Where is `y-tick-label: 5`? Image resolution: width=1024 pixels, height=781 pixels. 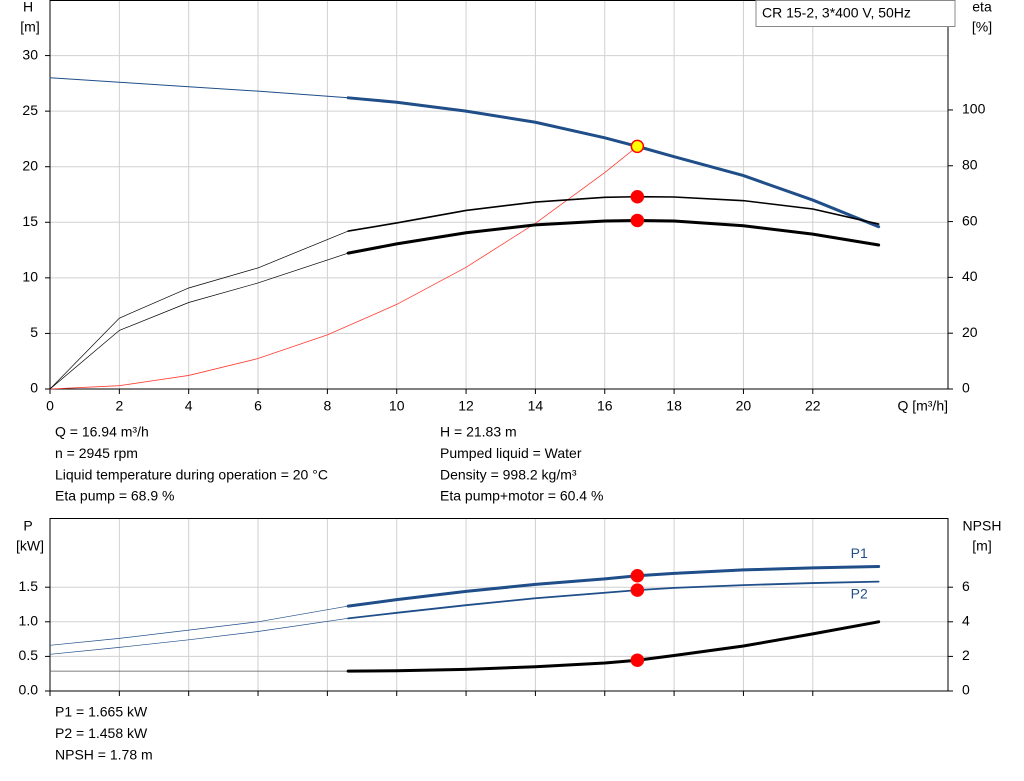 y-tick-label: 5 is located at coordinates (34, 332).